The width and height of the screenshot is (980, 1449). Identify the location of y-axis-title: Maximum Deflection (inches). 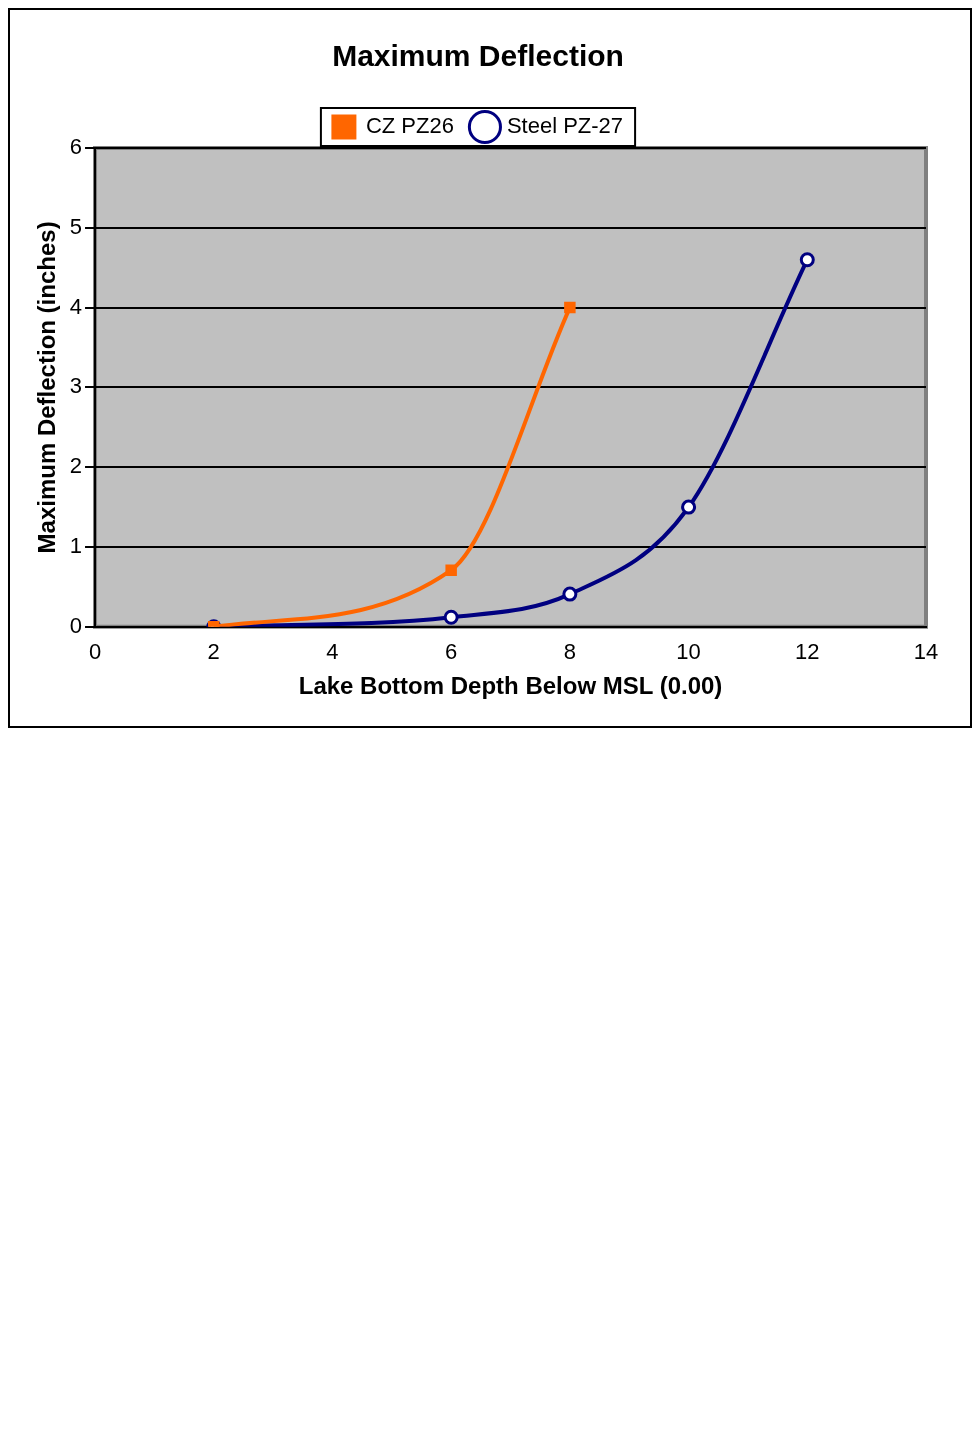
(47, 387).